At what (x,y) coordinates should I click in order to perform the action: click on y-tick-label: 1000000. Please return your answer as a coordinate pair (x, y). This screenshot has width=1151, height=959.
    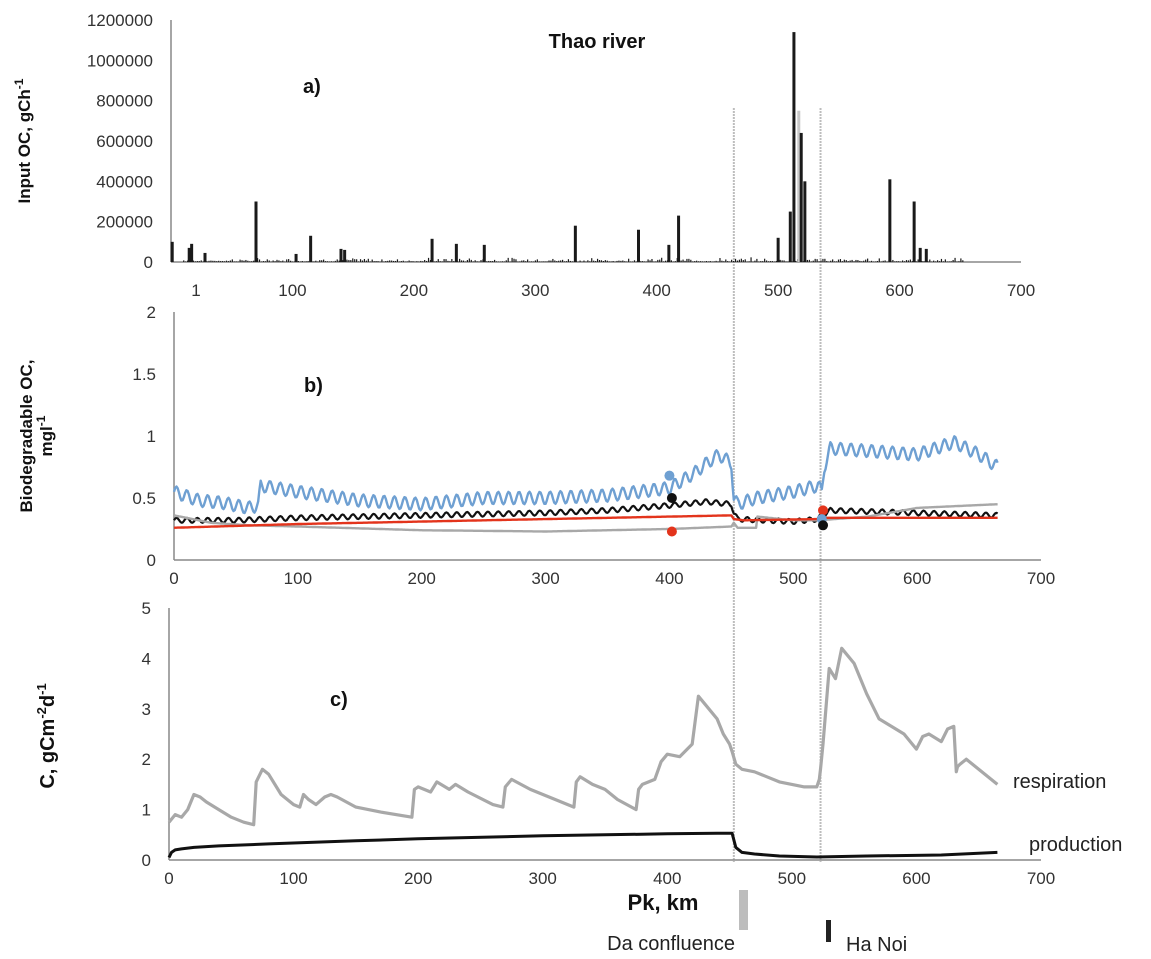
    Looking at the image, I should click on (120, 60).